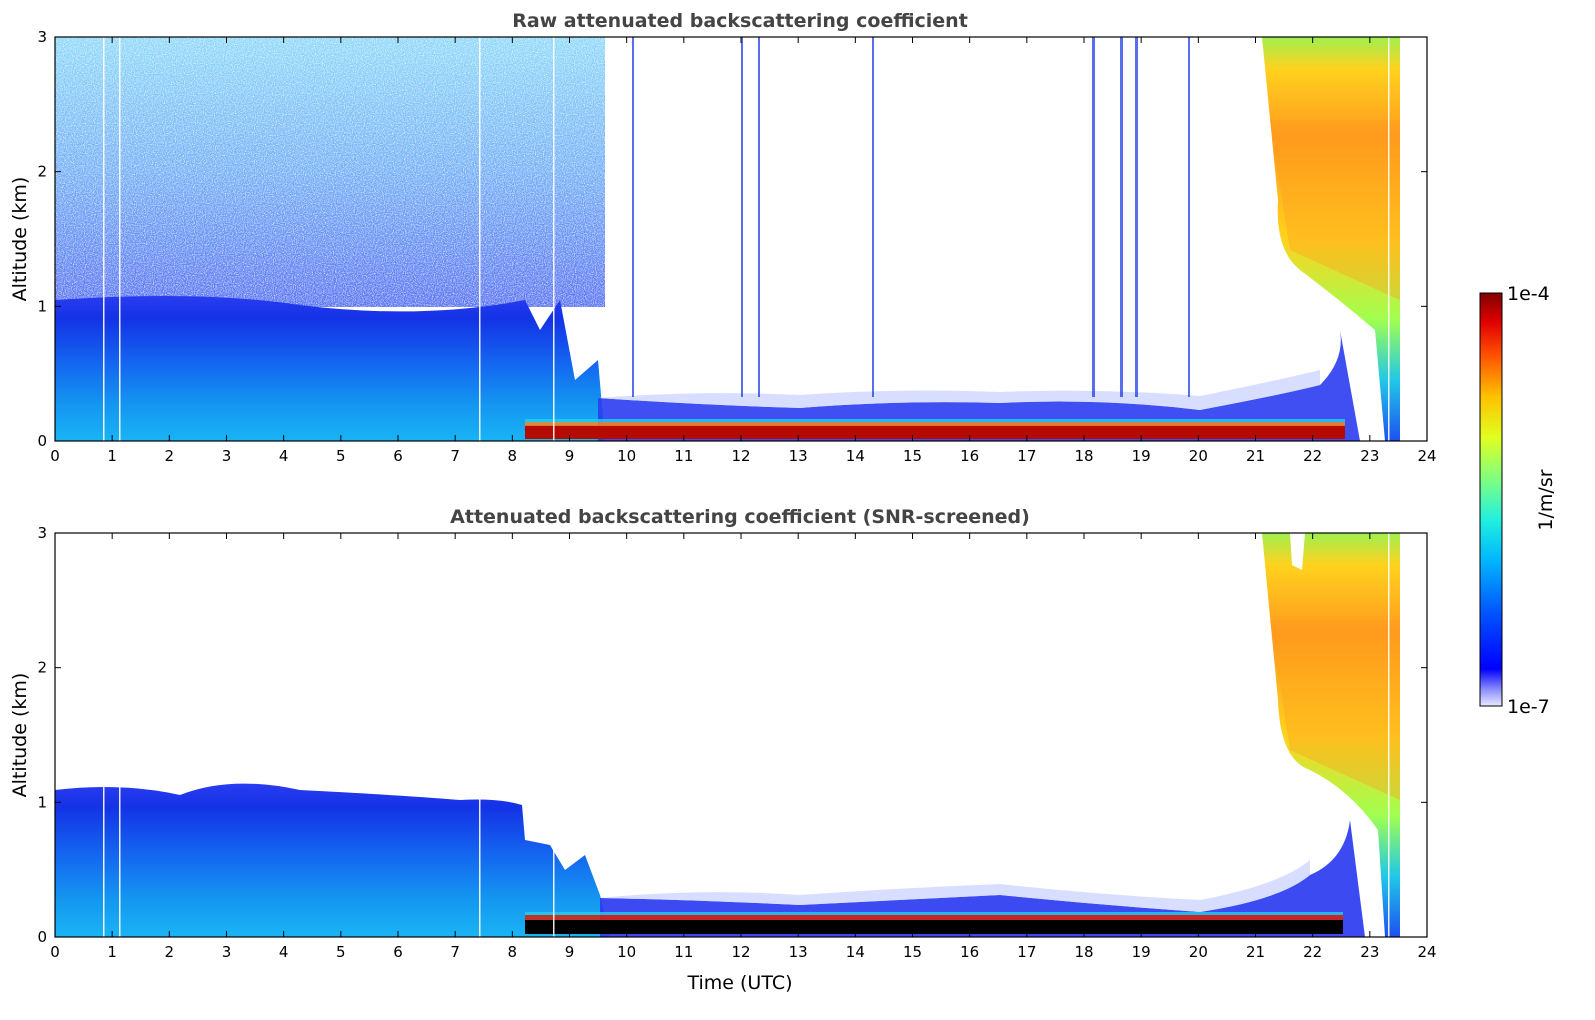 The height and width of the screenshot is (1020, 1595). Describe the element at coordinates (1518, 500) in the screenshot. I see `colorbar: 1e-4 1e-7 1/m/sr` at that location.